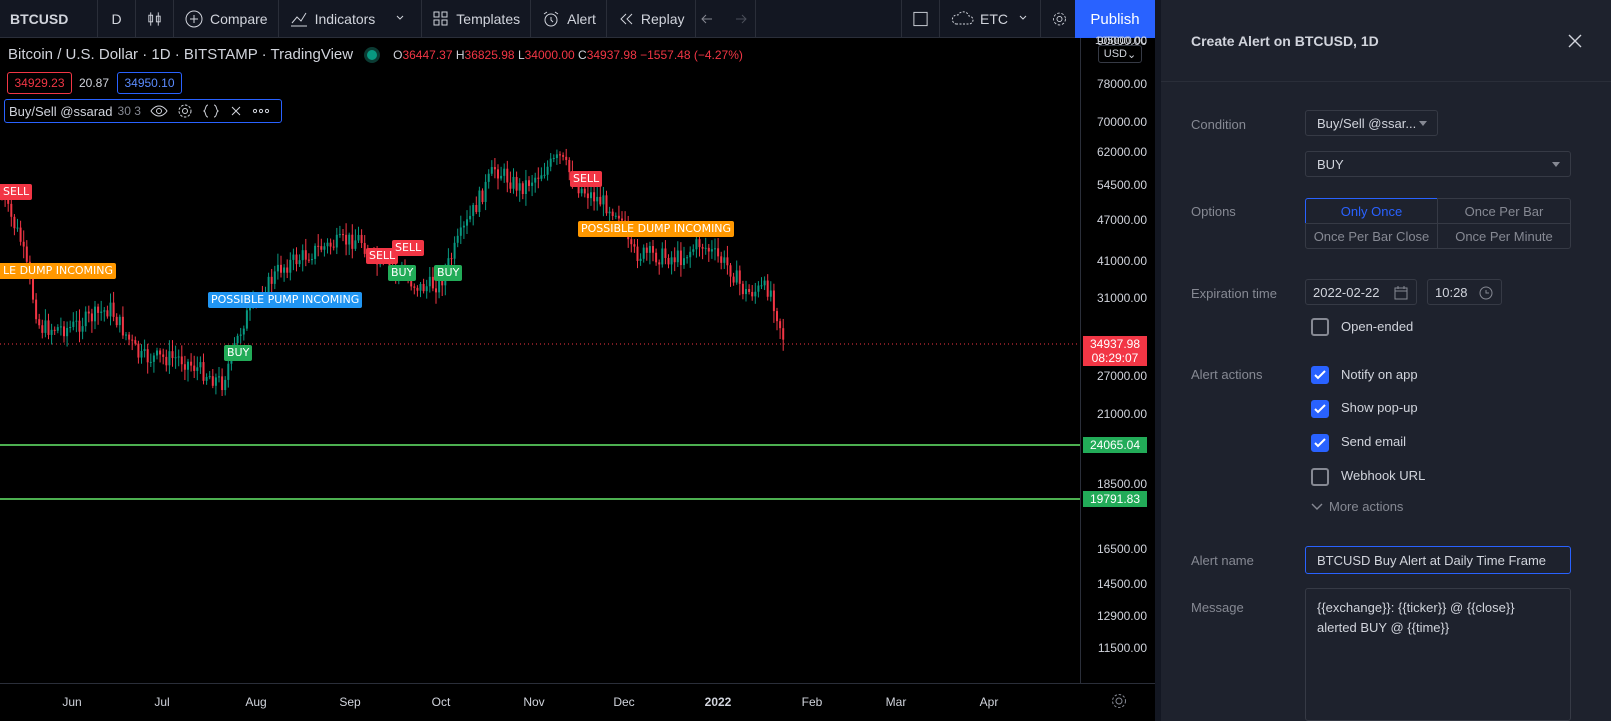  What do you see at coordinates (626, 18) in the screenshot?
I see `replay-icon` at bounding box center [626, 18].